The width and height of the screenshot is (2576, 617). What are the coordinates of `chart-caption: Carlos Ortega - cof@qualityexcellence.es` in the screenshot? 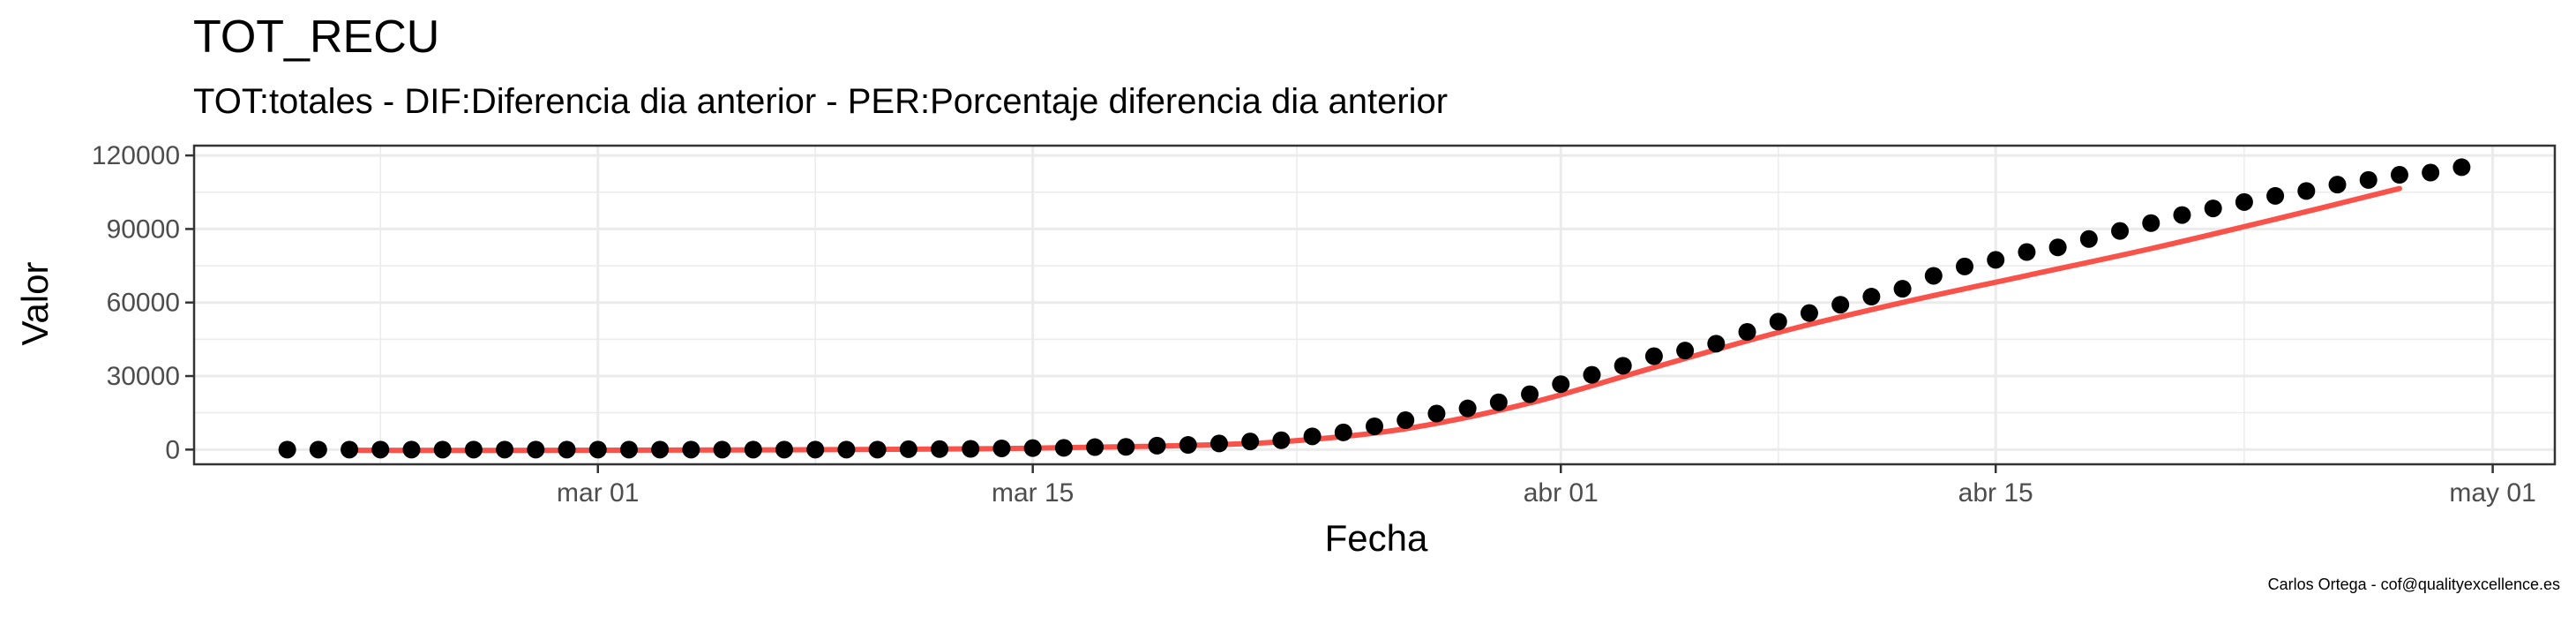 It's located at (2414, 584).